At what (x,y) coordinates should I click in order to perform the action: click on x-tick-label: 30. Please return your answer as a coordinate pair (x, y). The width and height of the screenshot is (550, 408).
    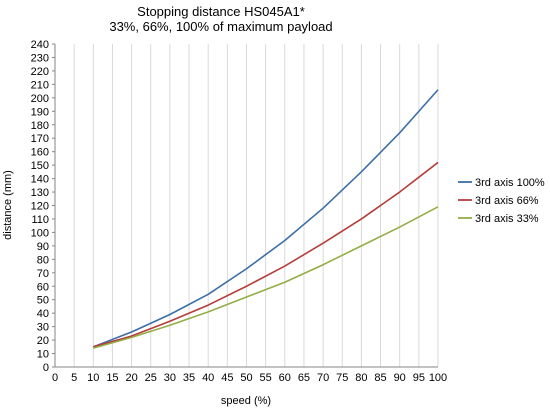
    Looking at the image, I should click on (170, 378).